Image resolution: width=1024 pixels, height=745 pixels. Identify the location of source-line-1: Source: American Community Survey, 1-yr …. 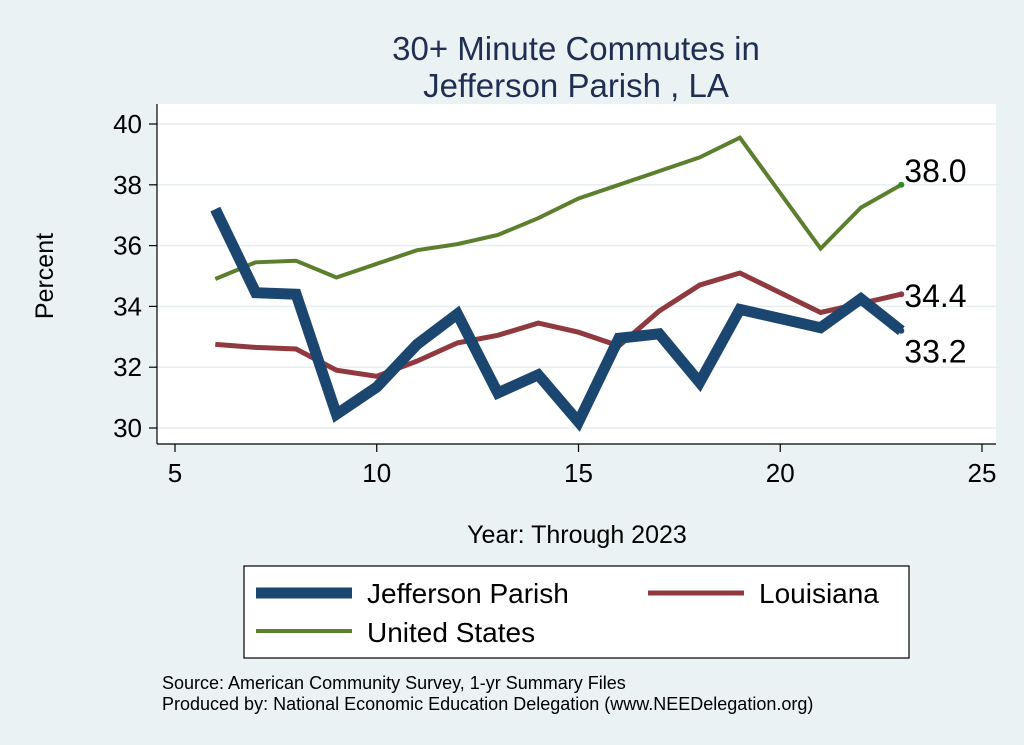
(394, 683).